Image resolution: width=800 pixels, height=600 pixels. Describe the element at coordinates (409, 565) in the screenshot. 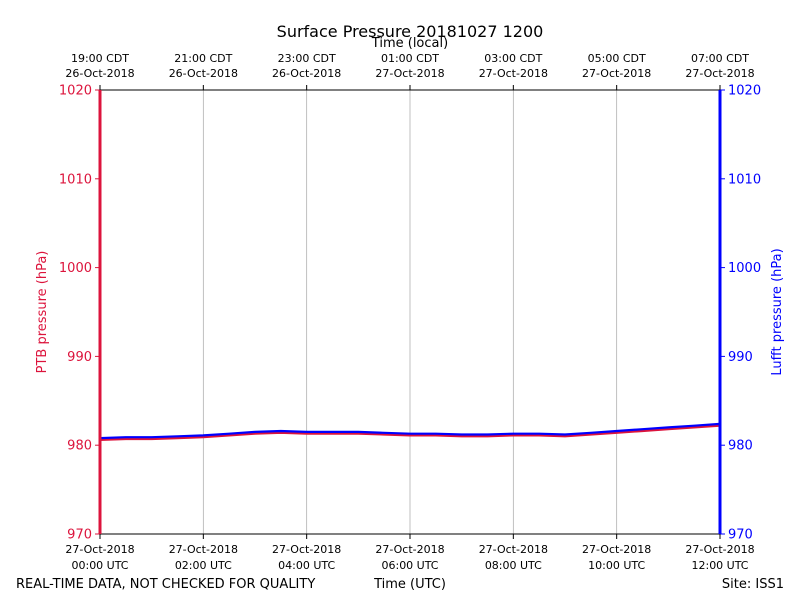

I see `bottom-x-tick-label: 06:00 UTC` at that location.